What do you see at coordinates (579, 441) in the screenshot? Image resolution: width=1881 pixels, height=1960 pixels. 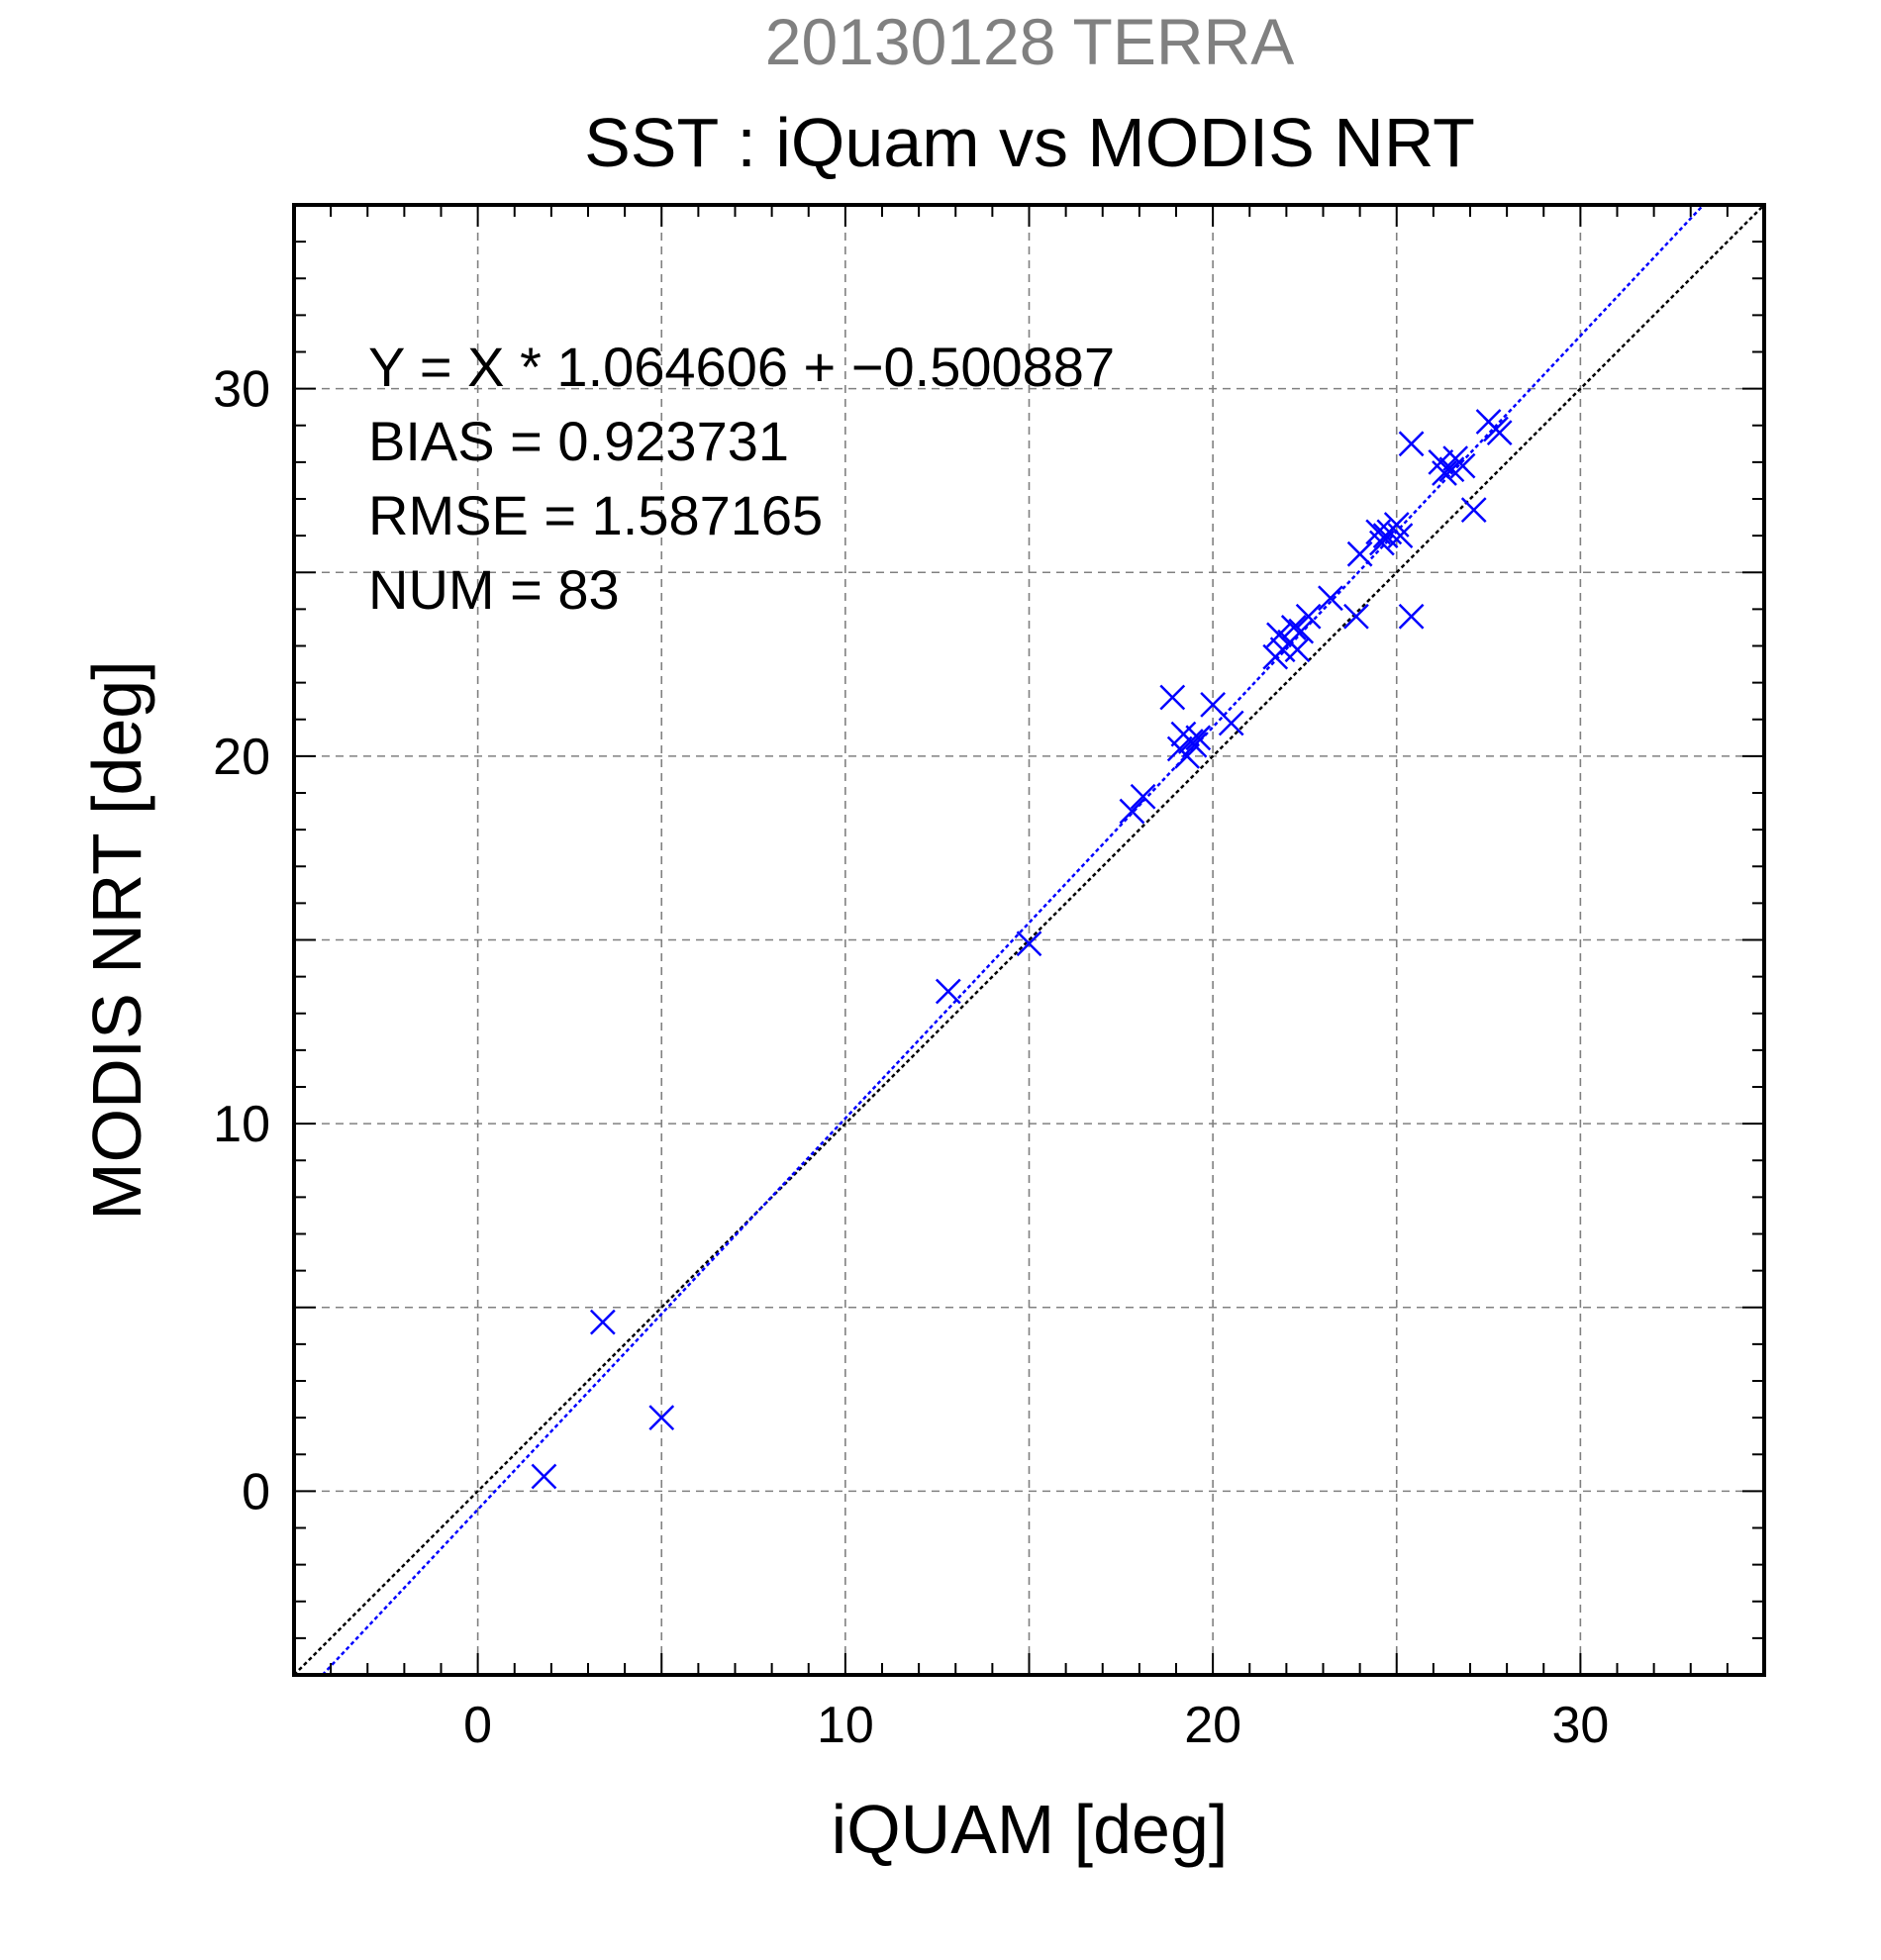 I see `stat-bias: BIAS = 0.923731` at bounding box center [579, 441].